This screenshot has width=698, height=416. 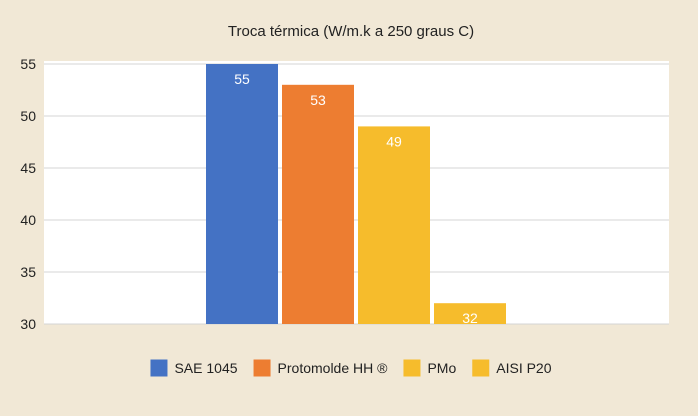 I want to click on y-tick-label: 45, so click(x=28, y=168).